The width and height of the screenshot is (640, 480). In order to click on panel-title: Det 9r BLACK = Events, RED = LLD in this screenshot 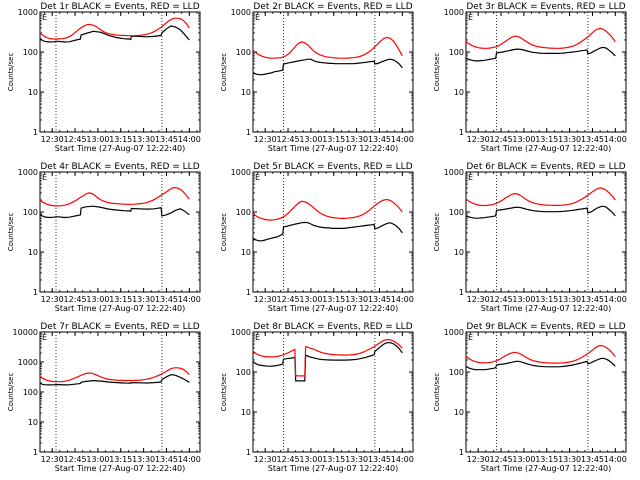, I will do `click(545, 327)`.